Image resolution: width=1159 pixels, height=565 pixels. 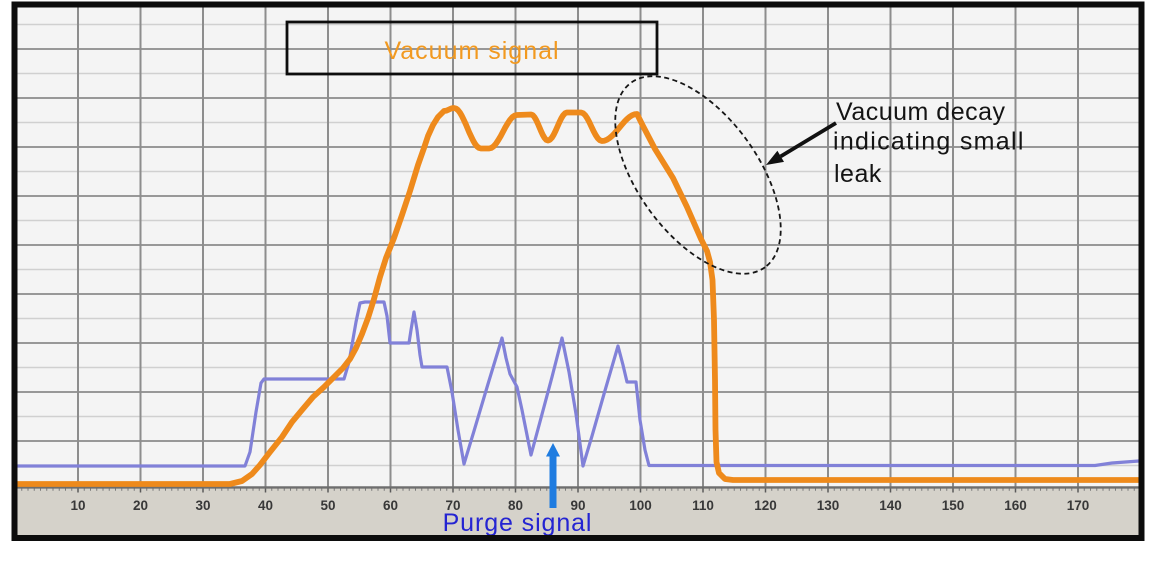 I want to click on svg-text: 80, so click(x=515, y=505).